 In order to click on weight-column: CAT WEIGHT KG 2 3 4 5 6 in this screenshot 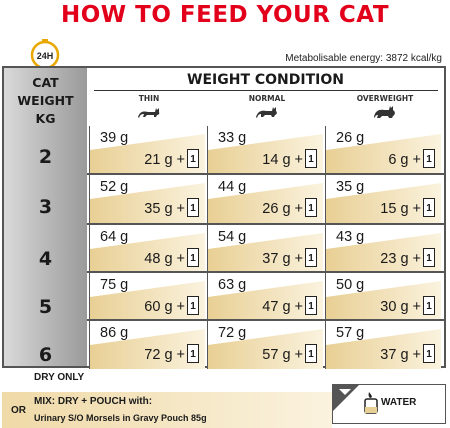, I will do `click(45, 217)`.